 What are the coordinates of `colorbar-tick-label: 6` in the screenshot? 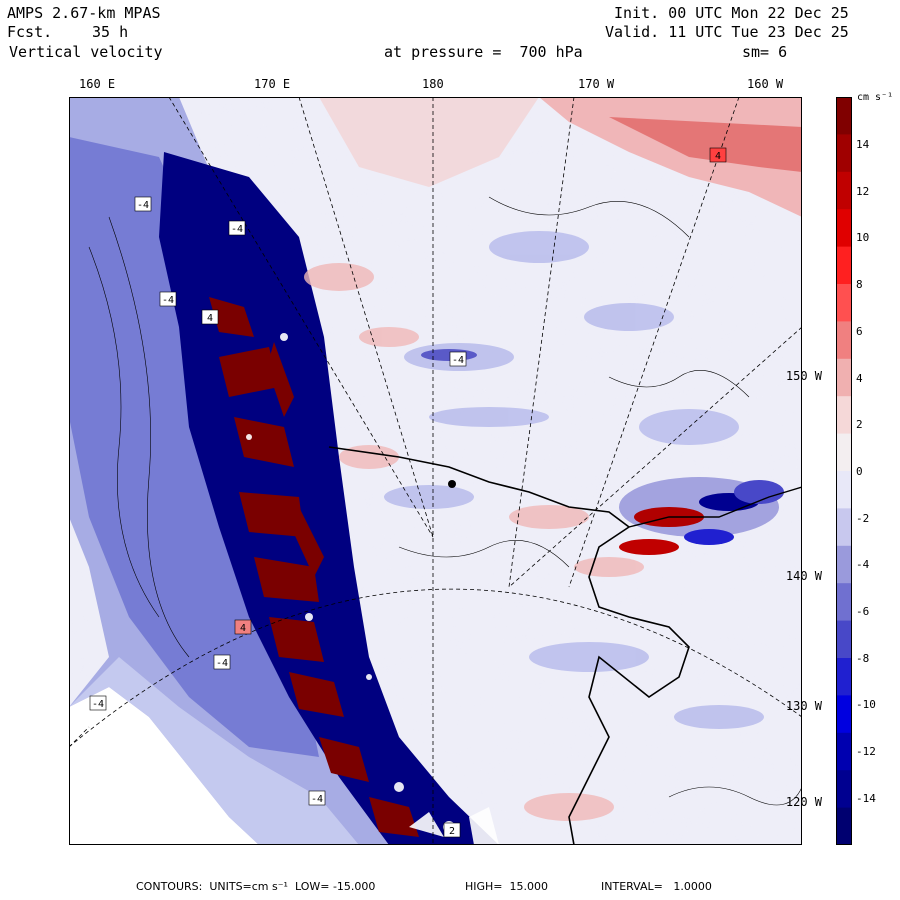 It's located at (859, 331).